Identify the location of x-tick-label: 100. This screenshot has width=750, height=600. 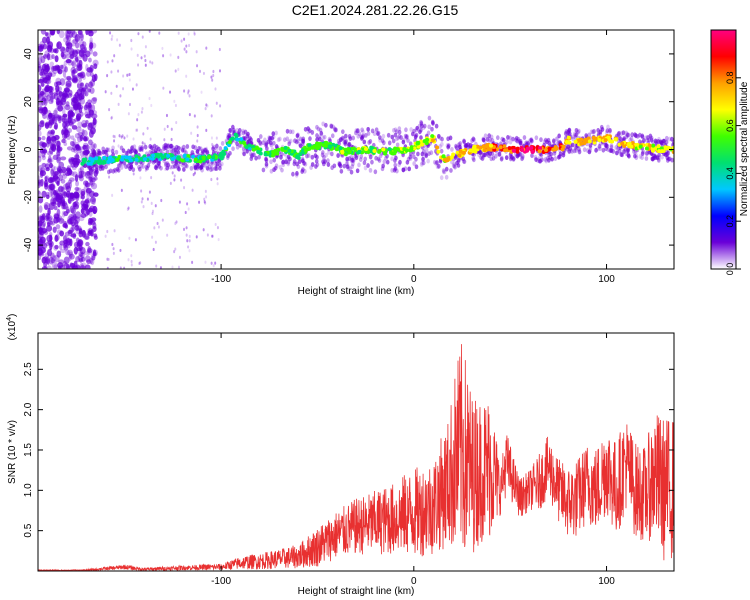
(606, 581).